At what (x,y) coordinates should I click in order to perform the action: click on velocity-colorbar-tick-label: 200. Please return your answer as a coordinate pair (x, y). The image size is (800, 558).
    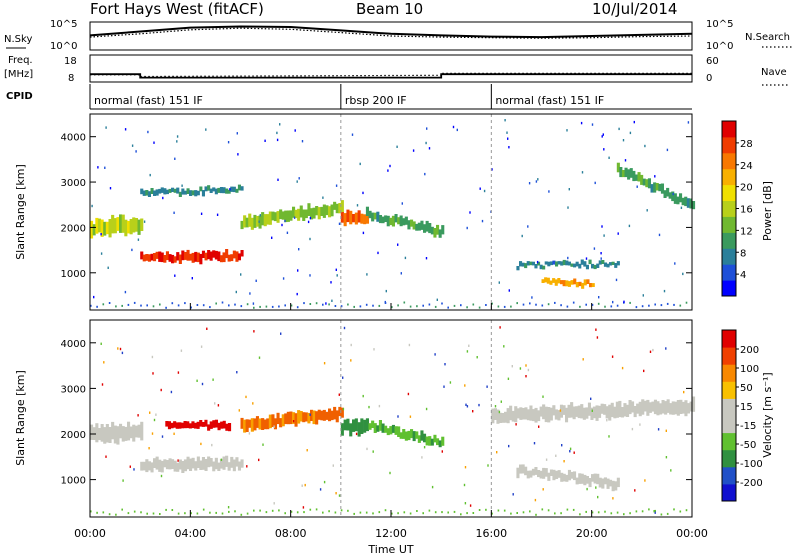
    Looking at the image, I should click on (749, 350).